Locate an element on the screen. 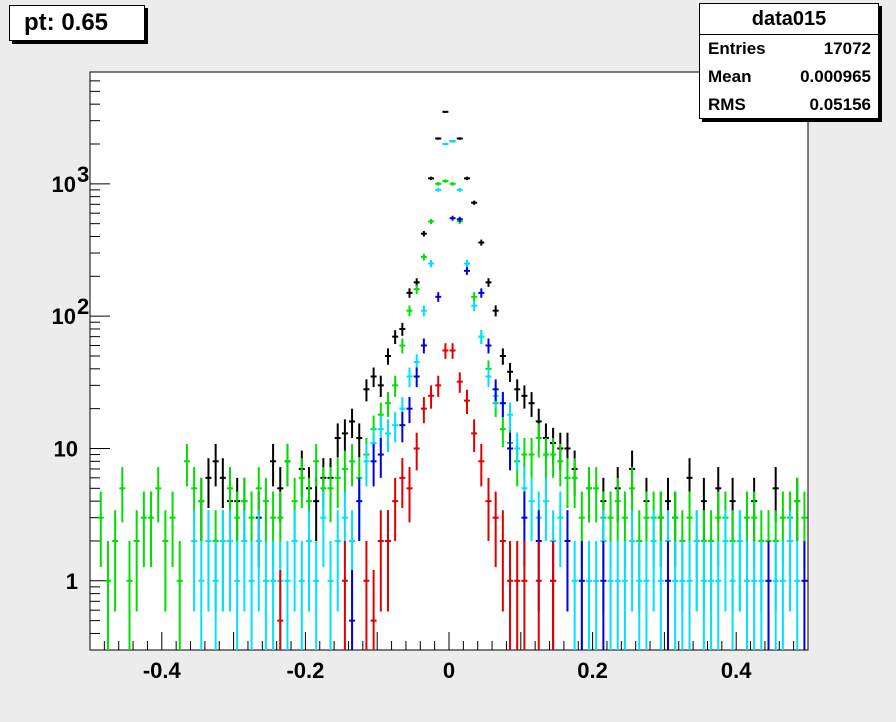  pad-label-box: pt: 0.65 is located at coordinates (77, 23).